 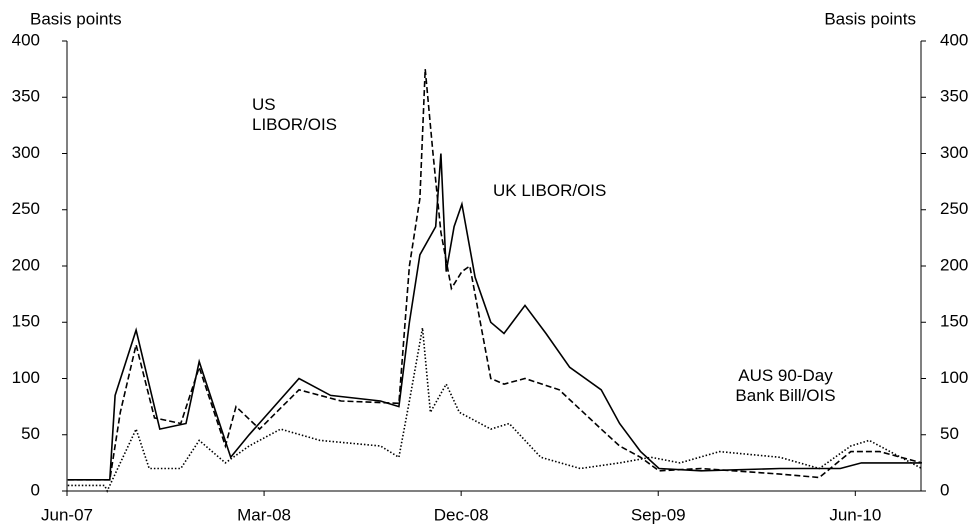 I want to click on y2-tick-label: 350, so click(x=954, y=96).